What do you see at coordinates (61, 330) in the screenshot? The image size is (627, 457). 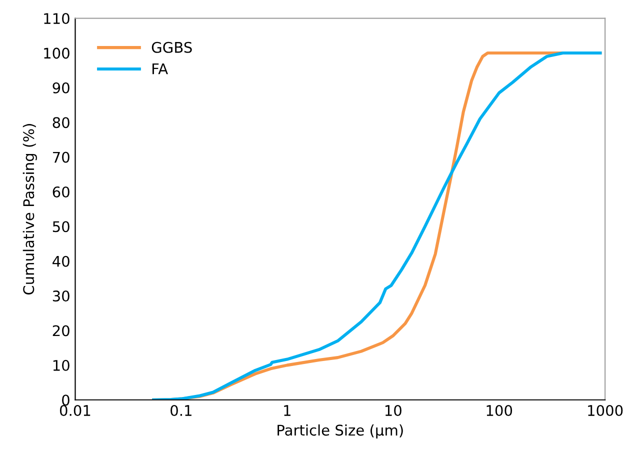 I see `y-tick-label: 20` at bounding box center [61, 330].